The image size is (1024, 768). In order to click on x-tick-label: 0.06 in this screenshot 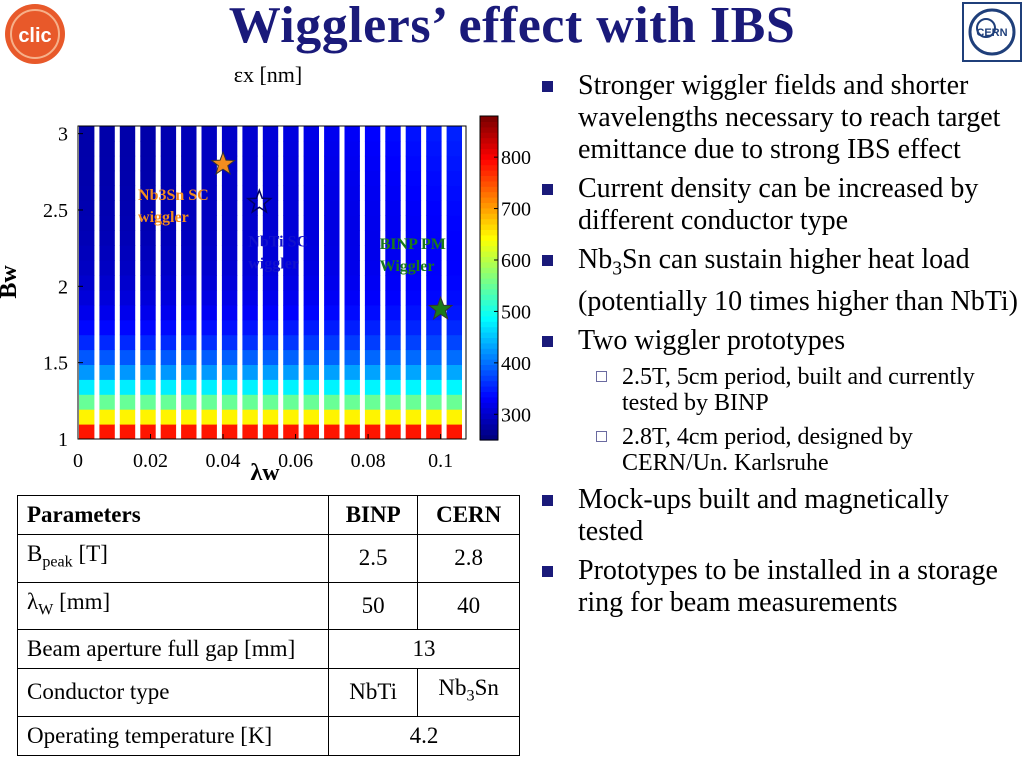, I will do `click(295, 461)`.